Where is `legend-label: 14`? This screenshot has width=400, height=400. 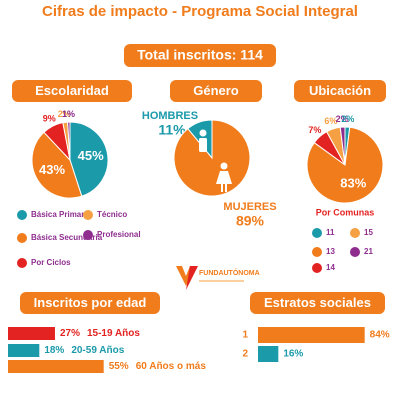 legend-label: 14 is located at coordinates (330, 267).